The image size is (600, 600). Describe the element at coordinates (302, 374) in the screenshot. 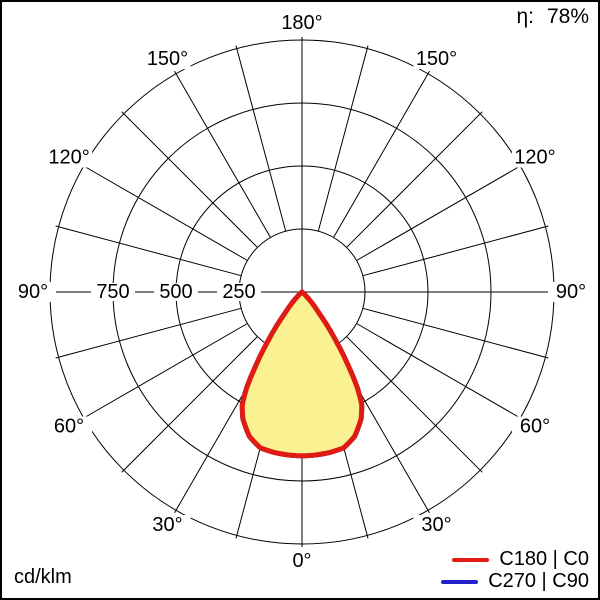

I see `intensity-curve-c180-c0` at that location.